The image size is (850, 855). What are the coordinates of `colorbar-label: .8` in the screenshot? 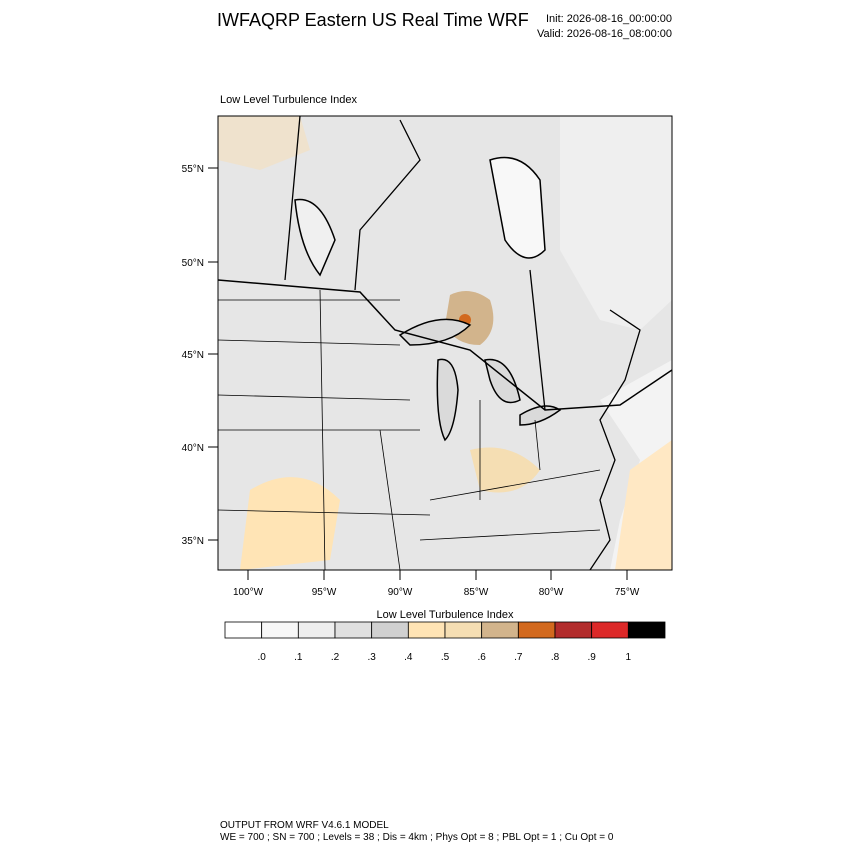 It's located at (555, 657).